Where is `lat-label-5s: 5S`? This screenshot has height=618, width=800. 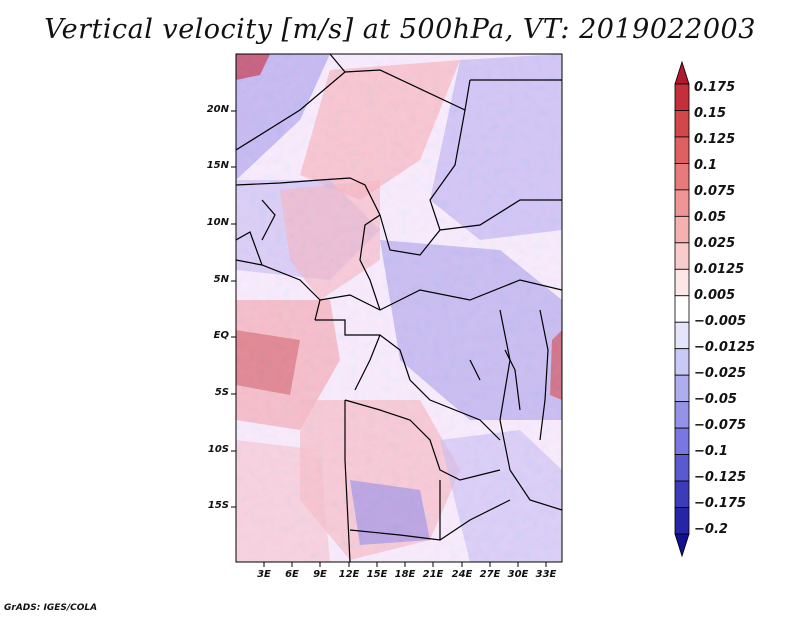
lat-label-5s: 5S is located at coordinates (221, 392).